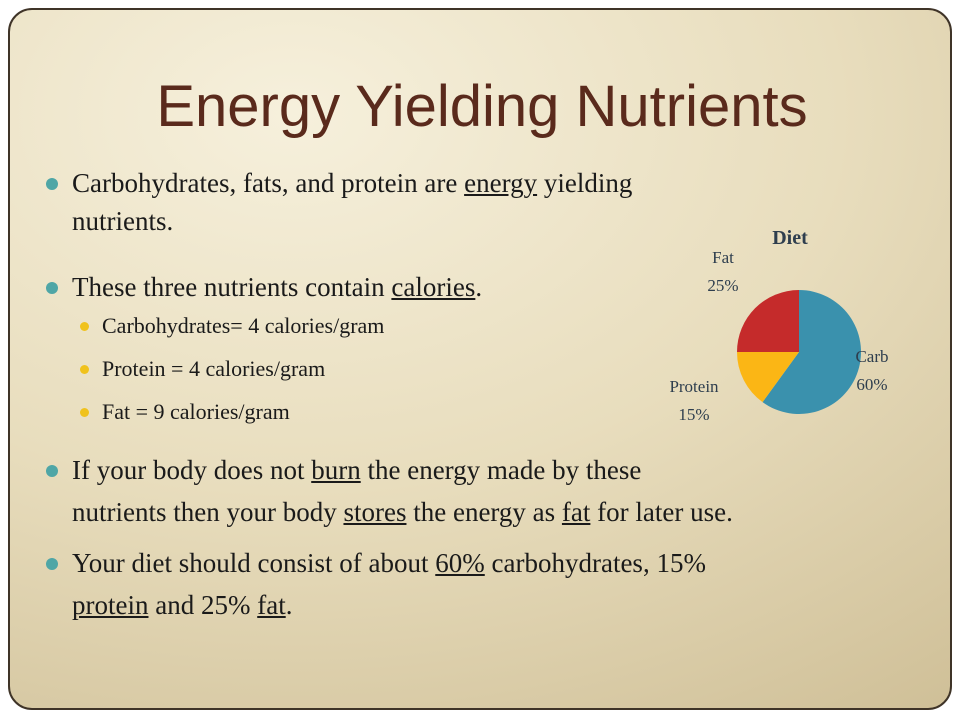 The width and height of the screenshot is (960, 720). I want to click on diet-pie-chart: Diet Carb 60% Protein 15% Fat 25%, so click(778, 325).